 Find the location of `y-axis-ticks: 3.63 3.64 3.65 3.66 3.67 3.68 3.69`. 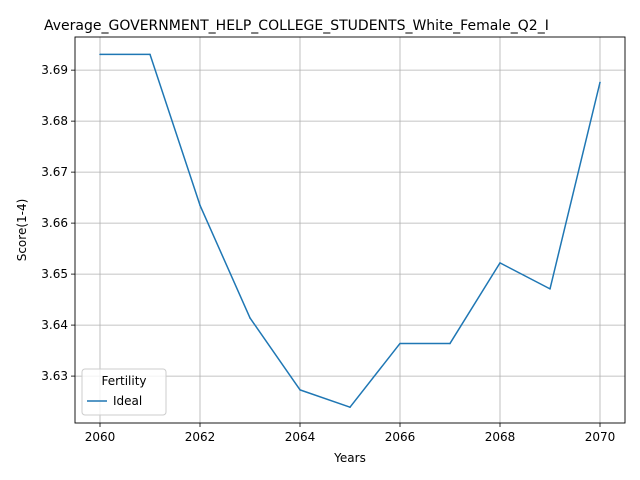

y-axis-ticks: 3.63 3.64 3.65 3.66 3.67 3.68 3.69 is located at coordinates (58, 223).